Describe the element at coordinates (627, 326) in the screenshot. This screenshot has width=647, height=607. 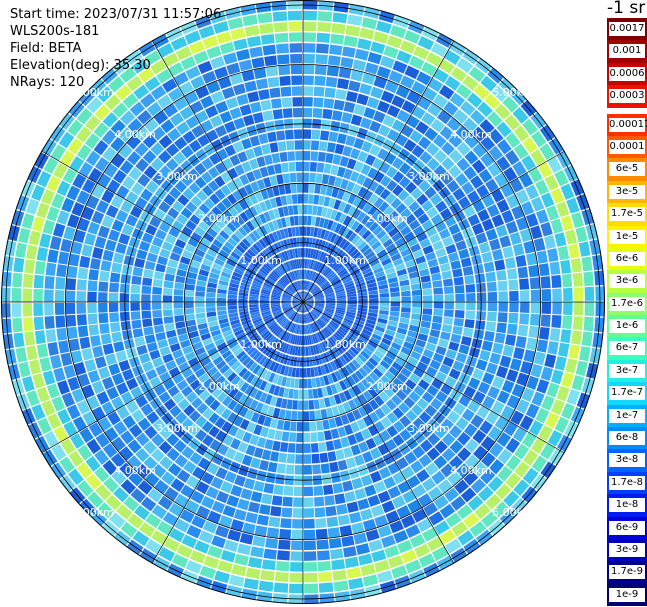
I see `colorbar-swatch: 1e-6` at that location.